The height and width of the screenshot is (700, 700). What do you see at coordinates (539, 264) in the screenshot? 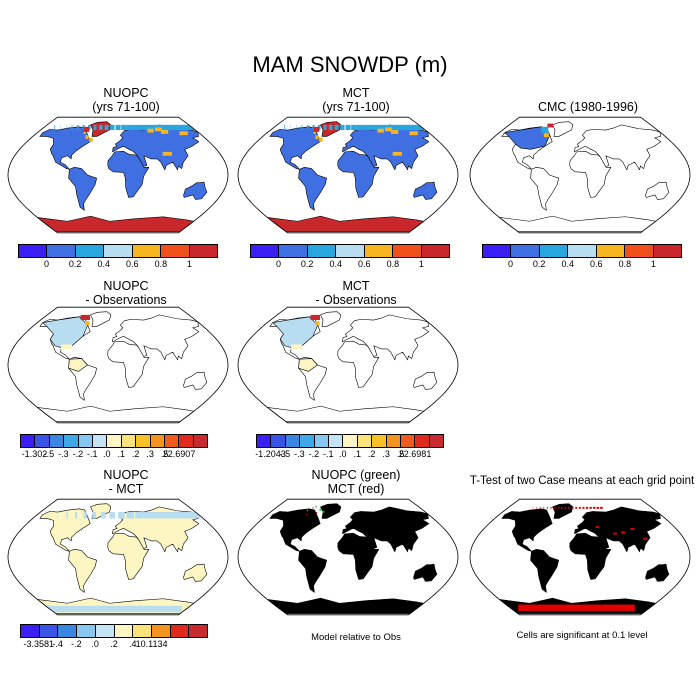
I see `colorbar-tick-label: 0.2` at bounding box center [539, 264].